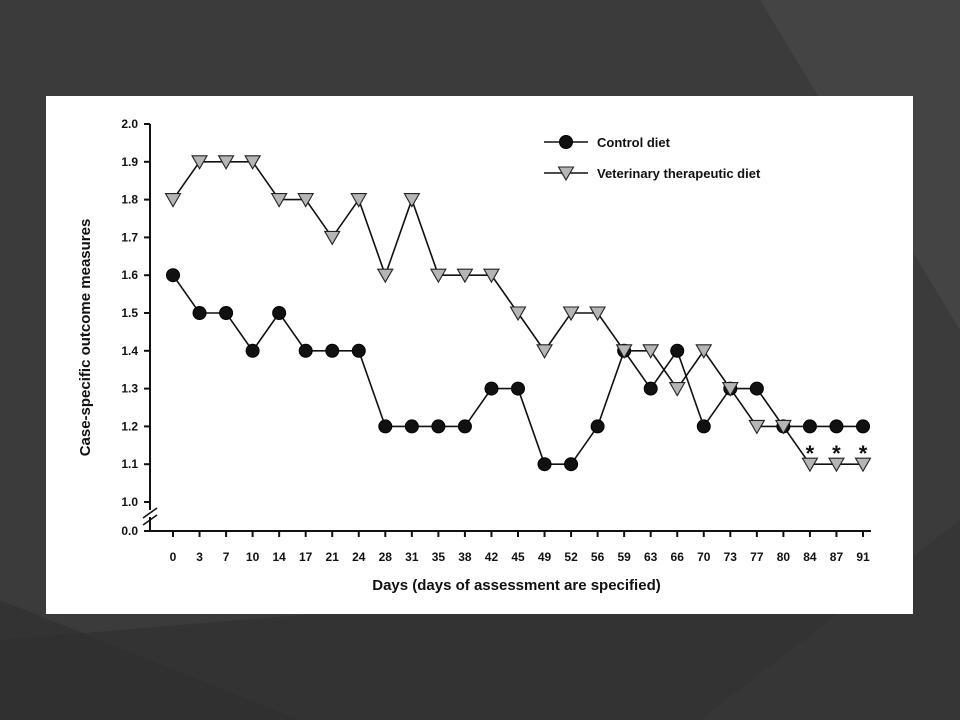  Describe the element at coordinates (226, 557) in the screenshot. I see `x-tick-label: 7` at that location.